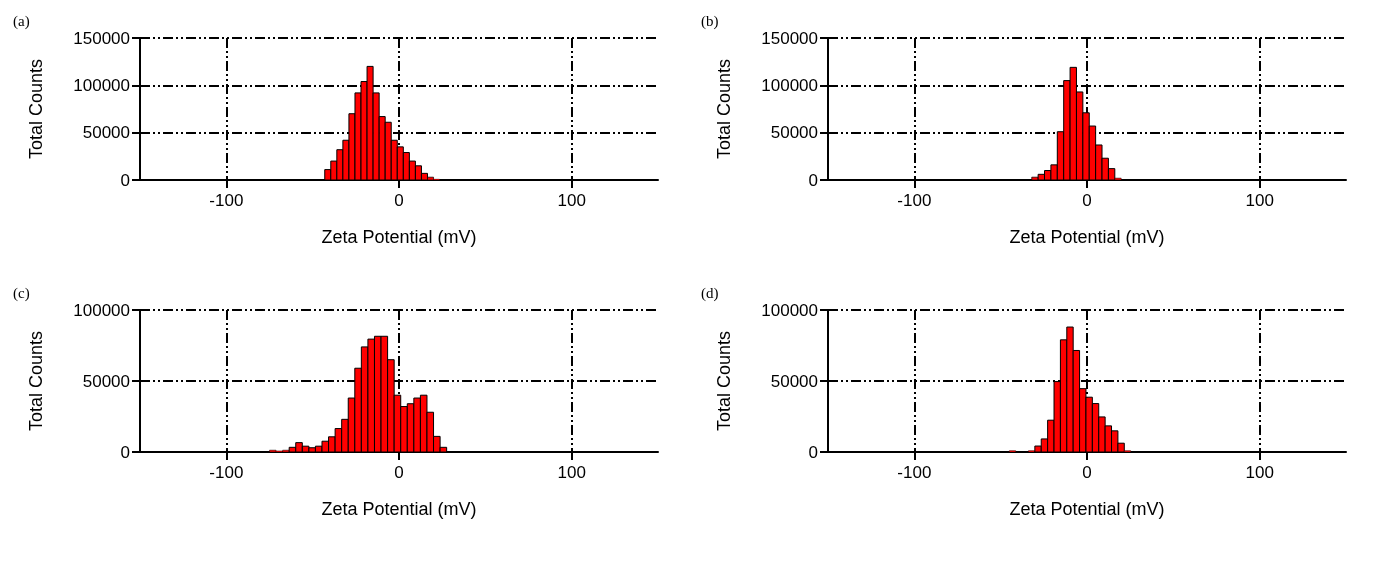  Describe the element at coordinates (710, 21) in the screenshot. I see `chart-title: (b)` at that location.